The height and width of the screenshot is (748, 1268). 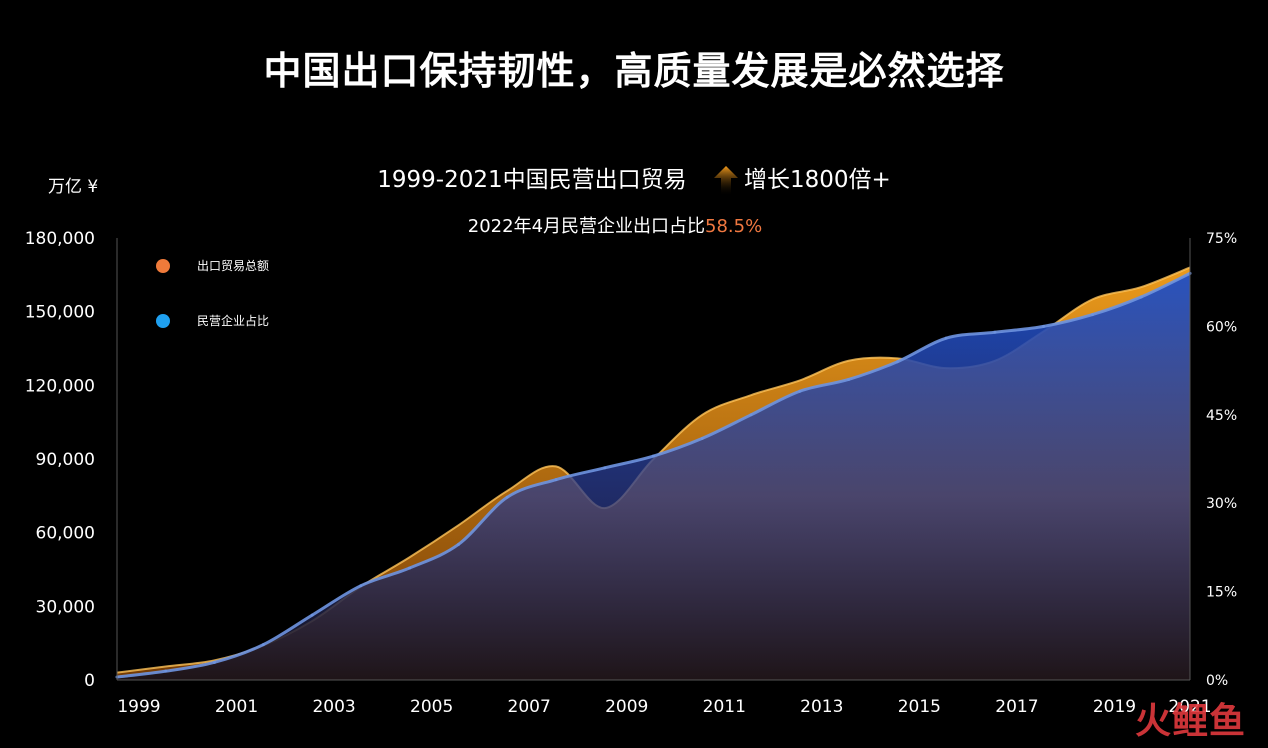 I want to click on left-tick-label: 0, so click(x=89, y=681).